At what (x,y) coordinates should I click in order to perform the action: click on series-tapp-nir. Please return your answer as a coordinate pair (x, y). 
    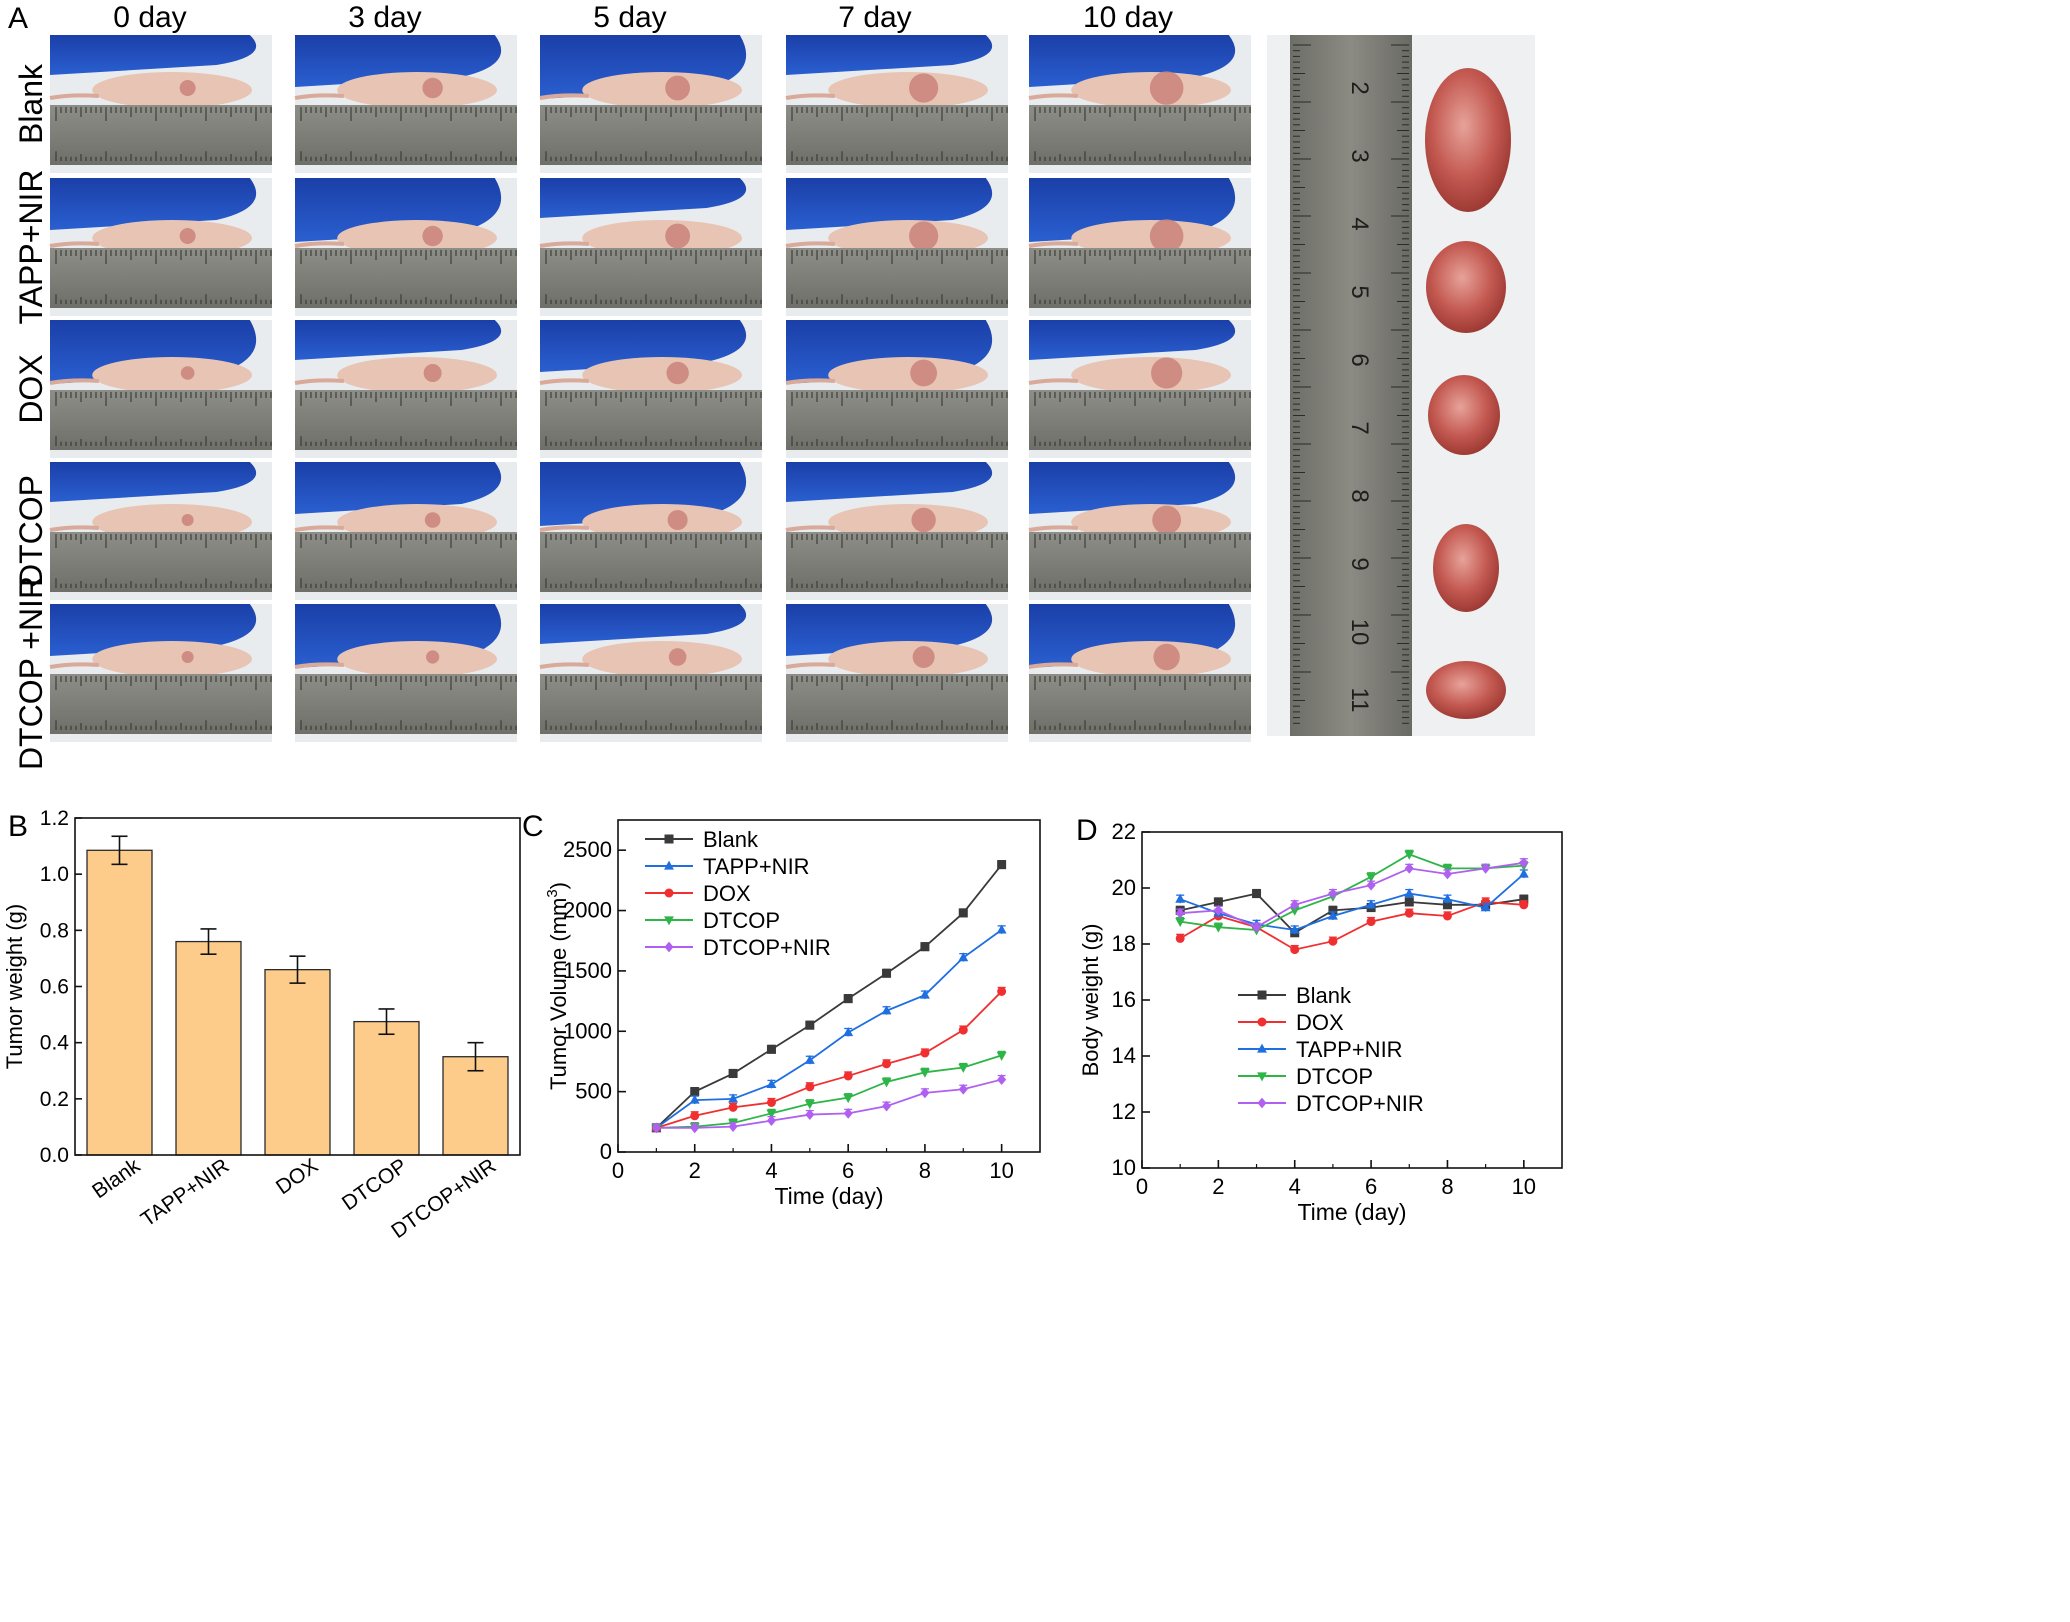
    Looking at the image, I should click on (829, 1028).